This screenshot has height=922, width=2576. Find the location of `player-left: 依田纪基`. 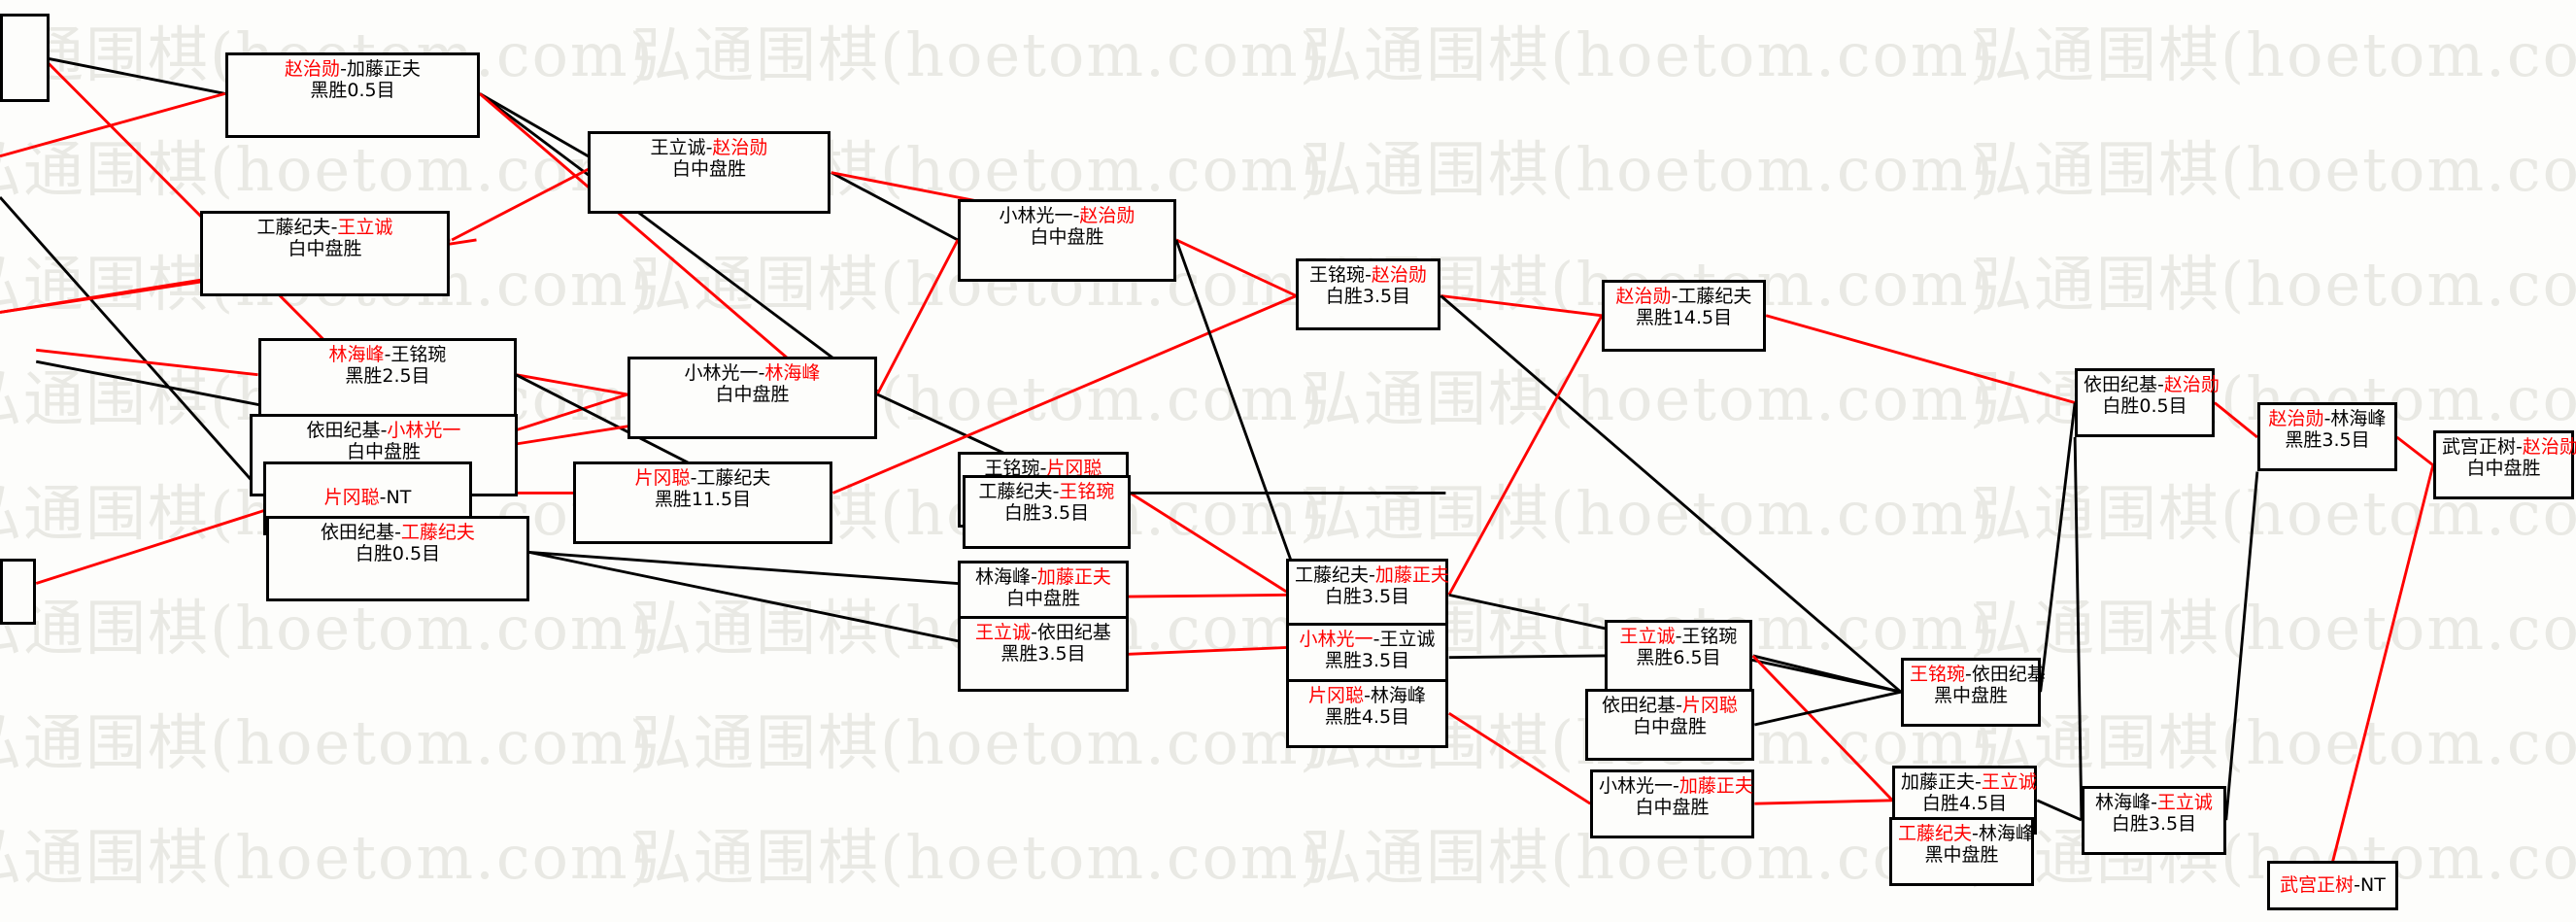

player-left: 依田纪基 is located at coordinates (343, 430).